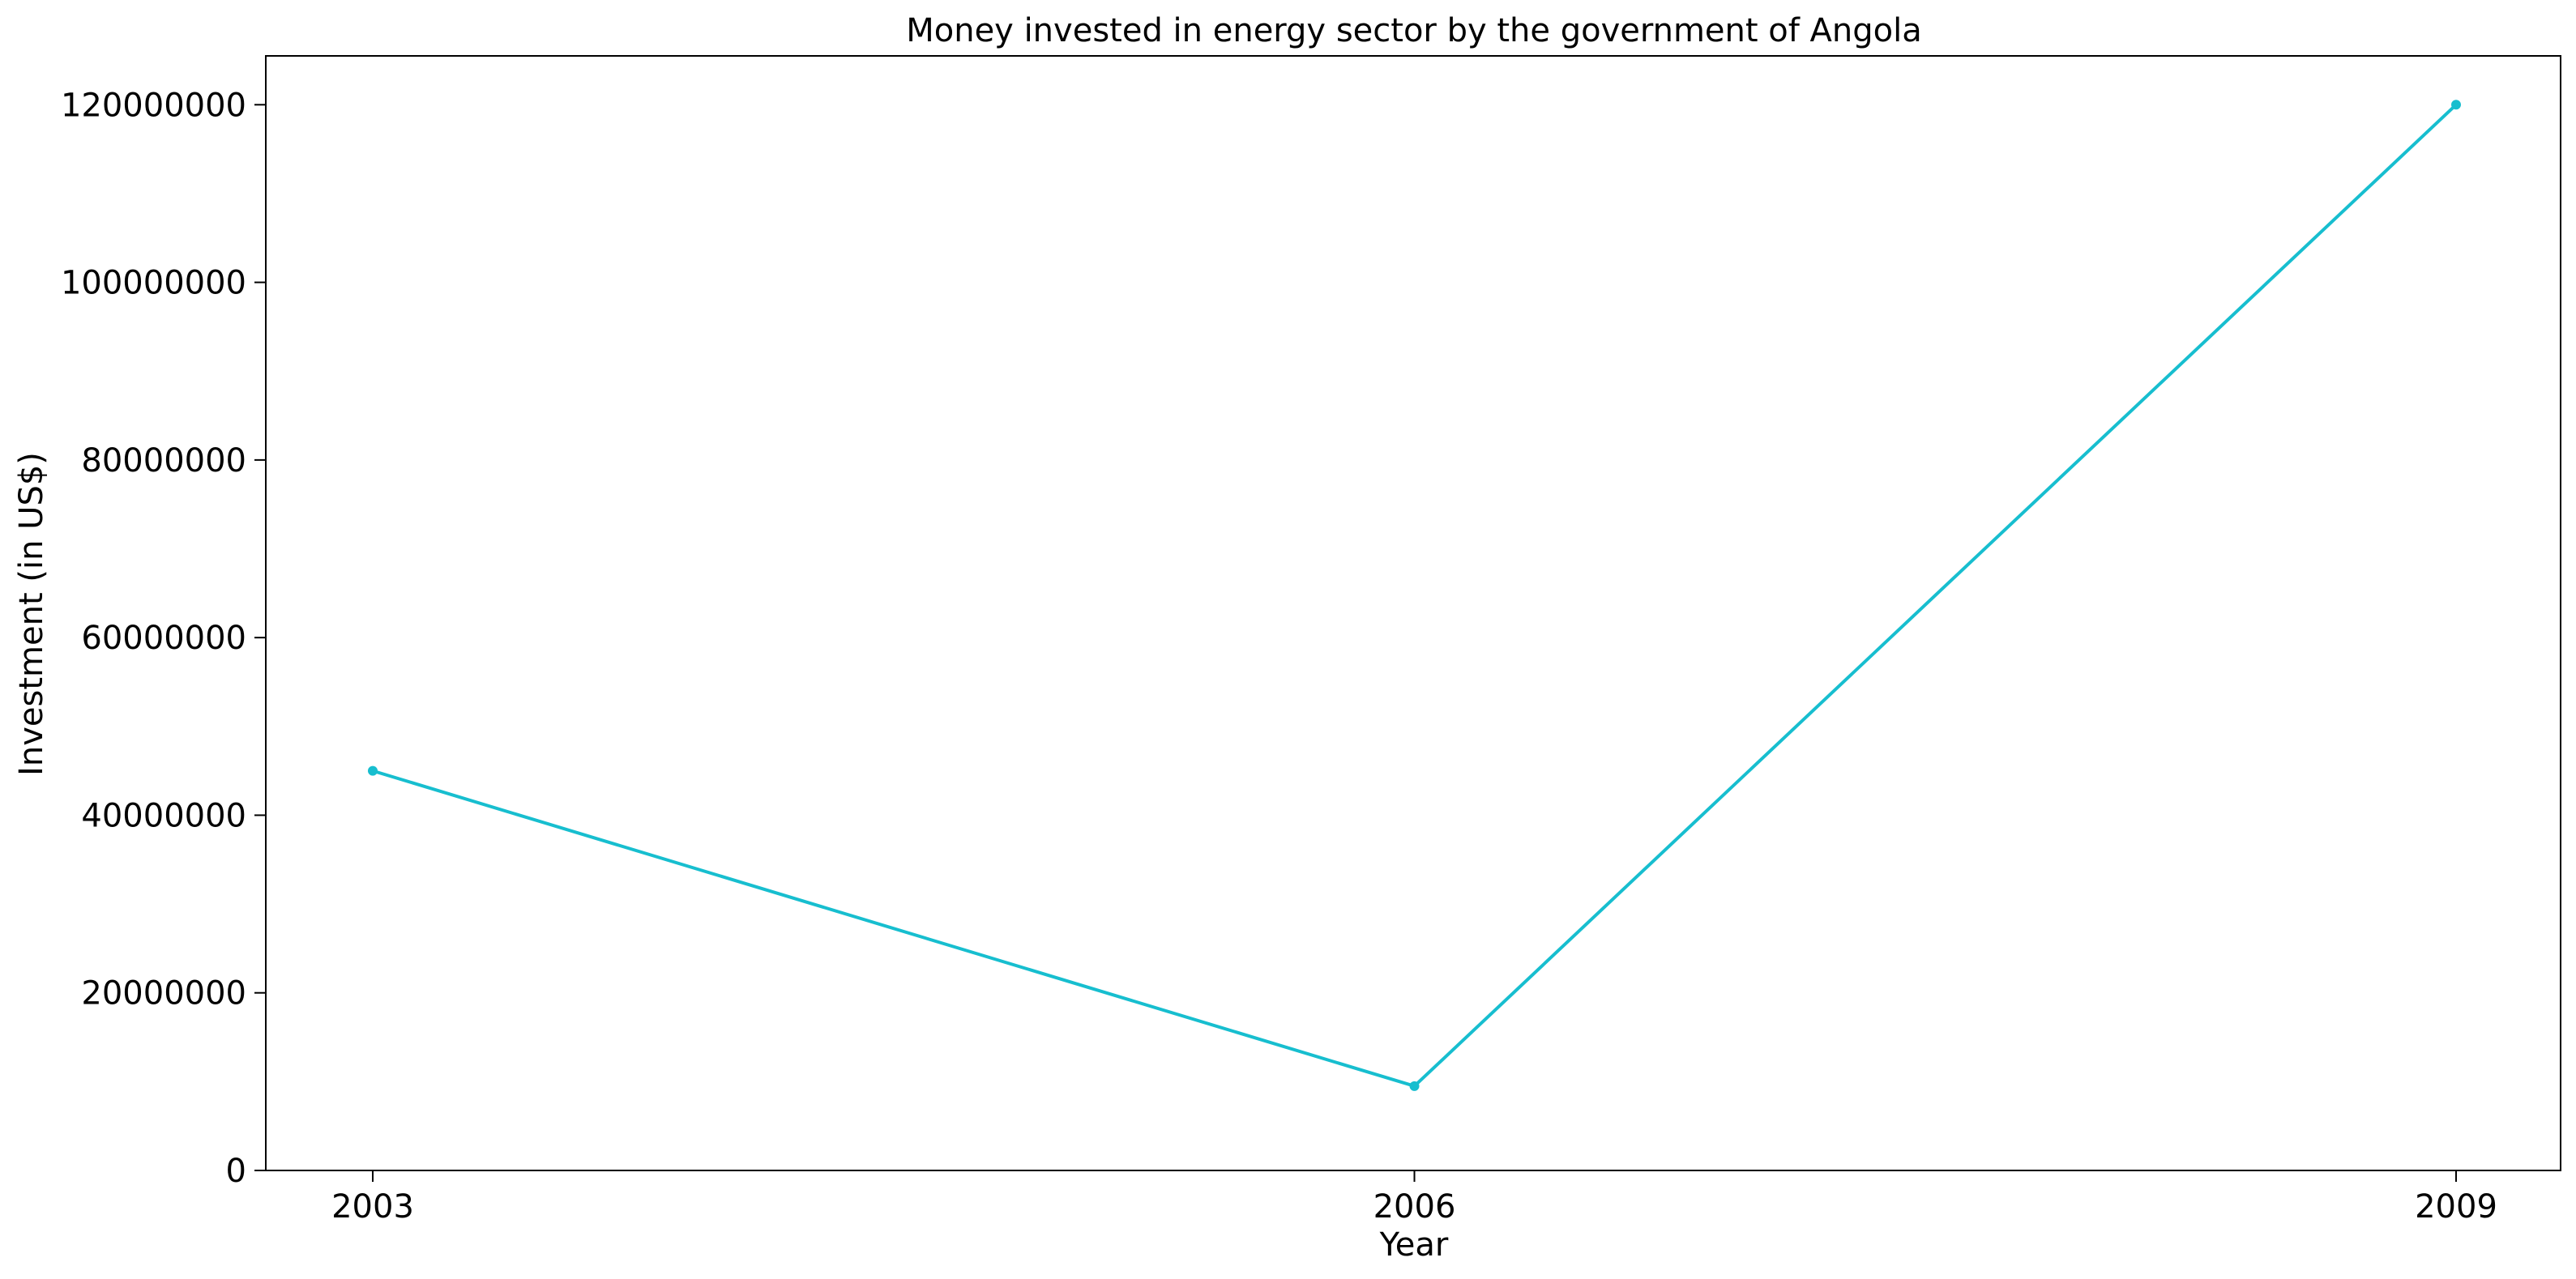 This screenshot has height=1279, width=2576. I want to click on x-tick-label: 2006, so click(1414, 1207).